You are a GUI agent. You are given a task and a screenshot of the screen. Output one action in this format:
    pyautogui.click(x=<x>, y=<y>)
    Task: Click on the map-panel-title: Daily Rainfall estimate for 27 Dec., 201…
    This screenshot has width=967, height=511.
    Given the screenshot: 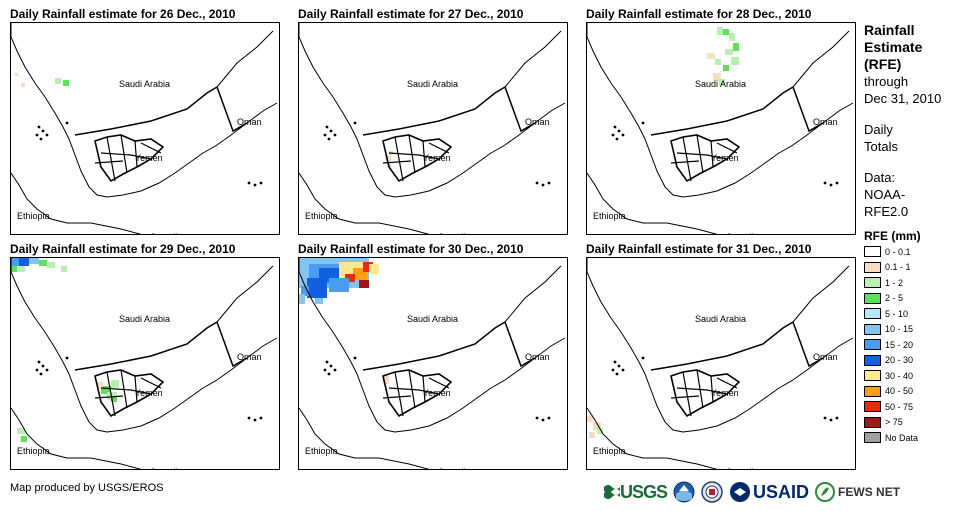 What is the action you would take?
    pyautogui.click(x=411, y=14)
    